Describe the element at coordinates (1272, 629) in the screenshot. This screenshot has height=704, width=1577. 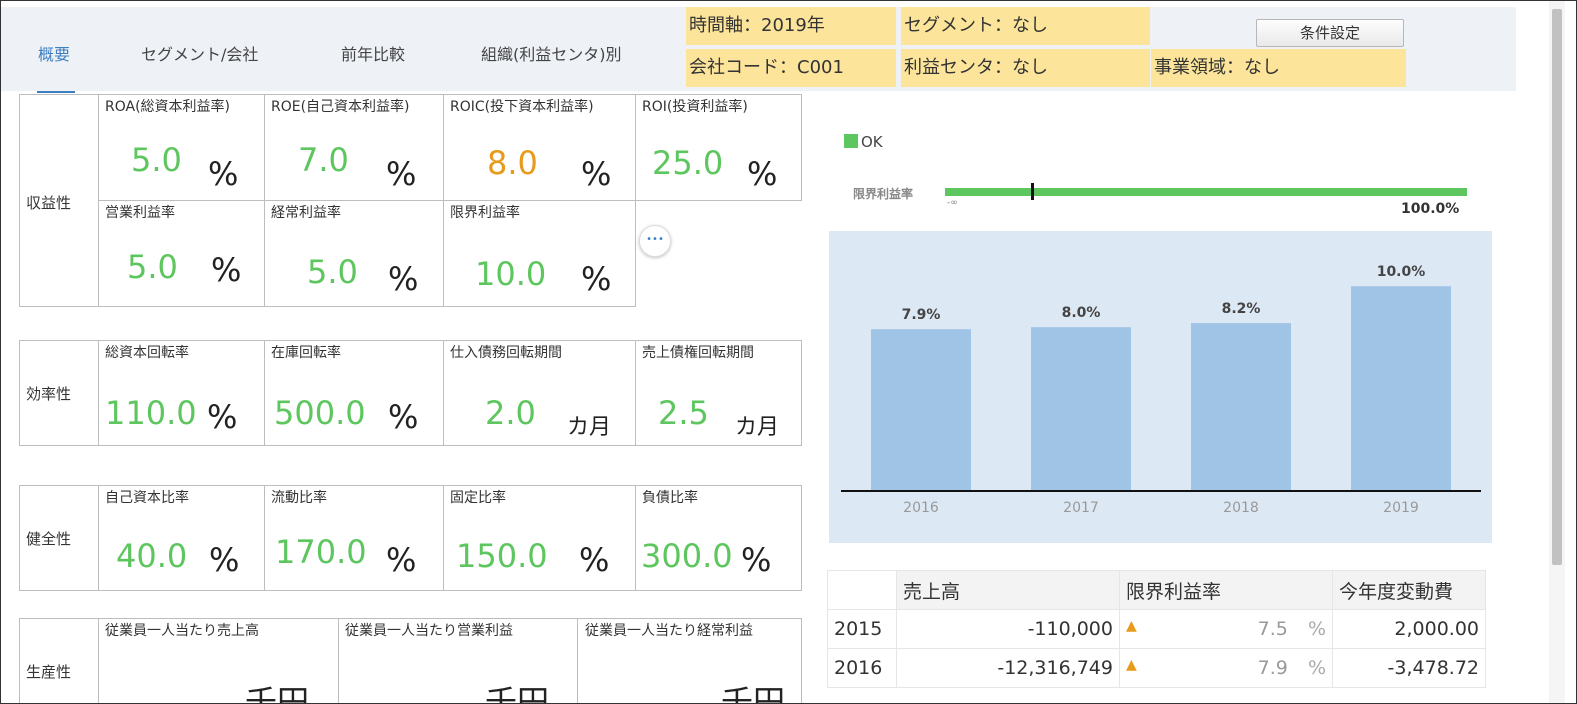
I see `rate-value: 7.5` at that location.